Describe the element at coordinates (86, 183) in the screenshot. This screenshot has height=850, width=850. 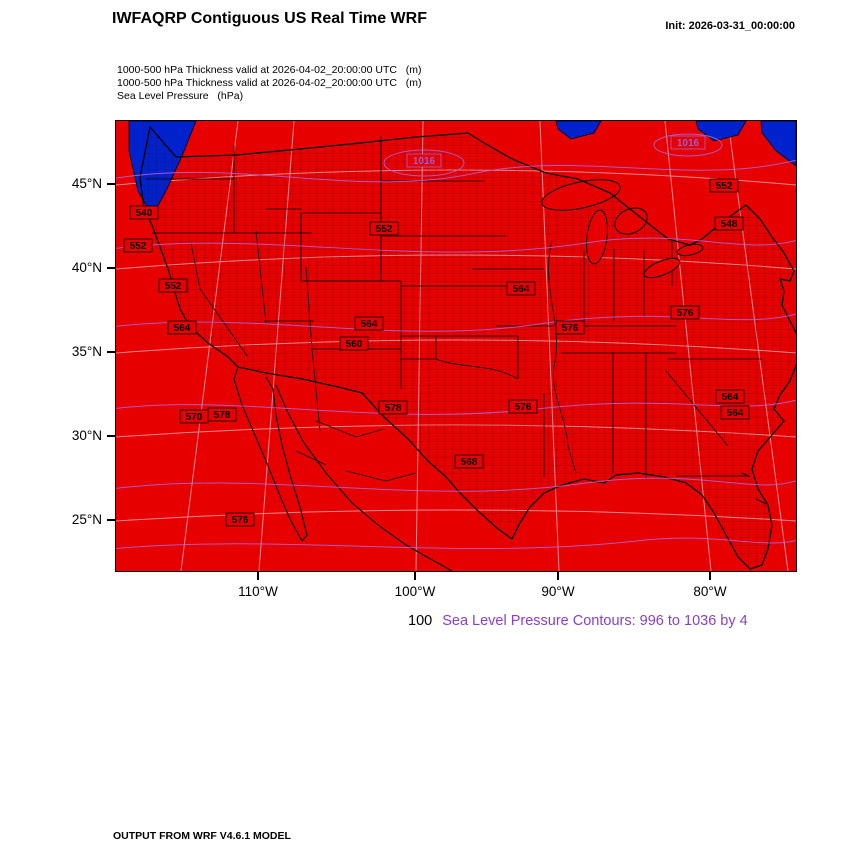
I see `y-label-45n: 45°N` at that location.